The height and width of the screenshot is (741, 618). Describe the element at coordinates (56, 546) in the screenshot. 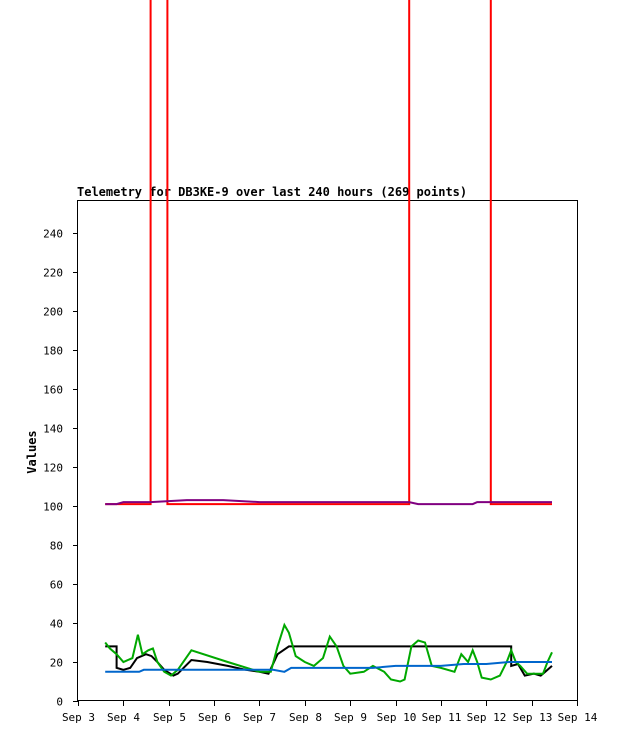

I see `y-tick-label: 80` at that location.